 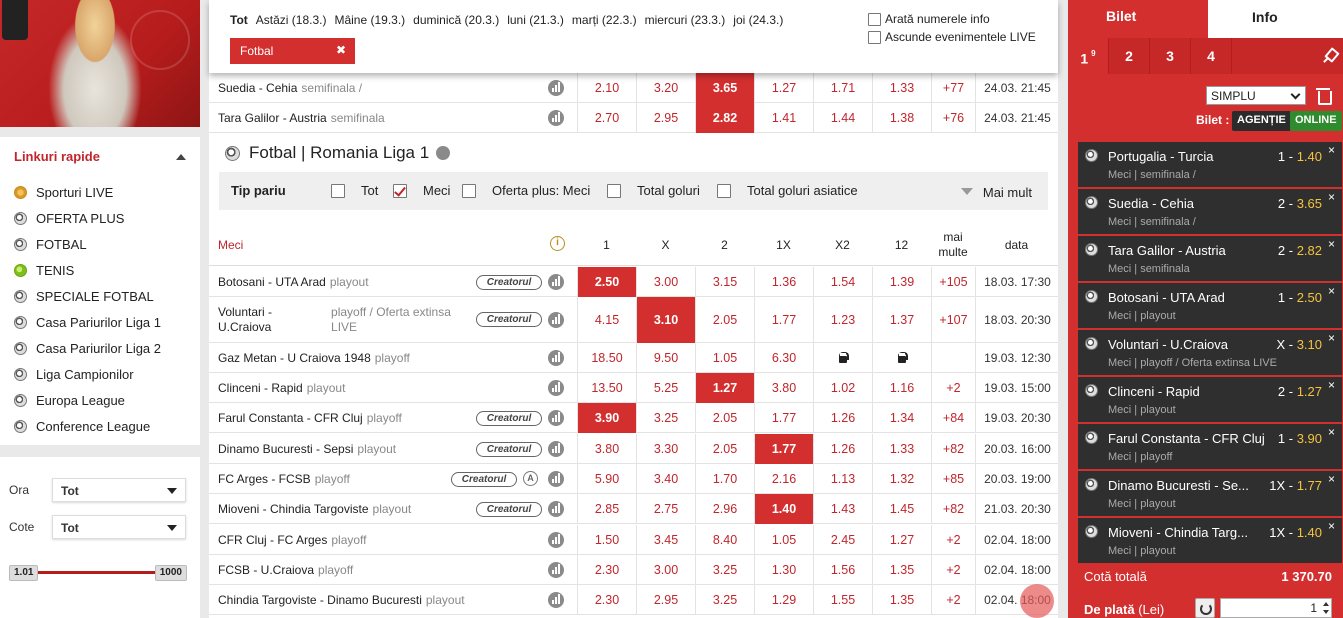 What do you see at coordinates (665, 320) in the screenshot?
I see `odd-cell: 3.10` at bounding box center [665, 320].